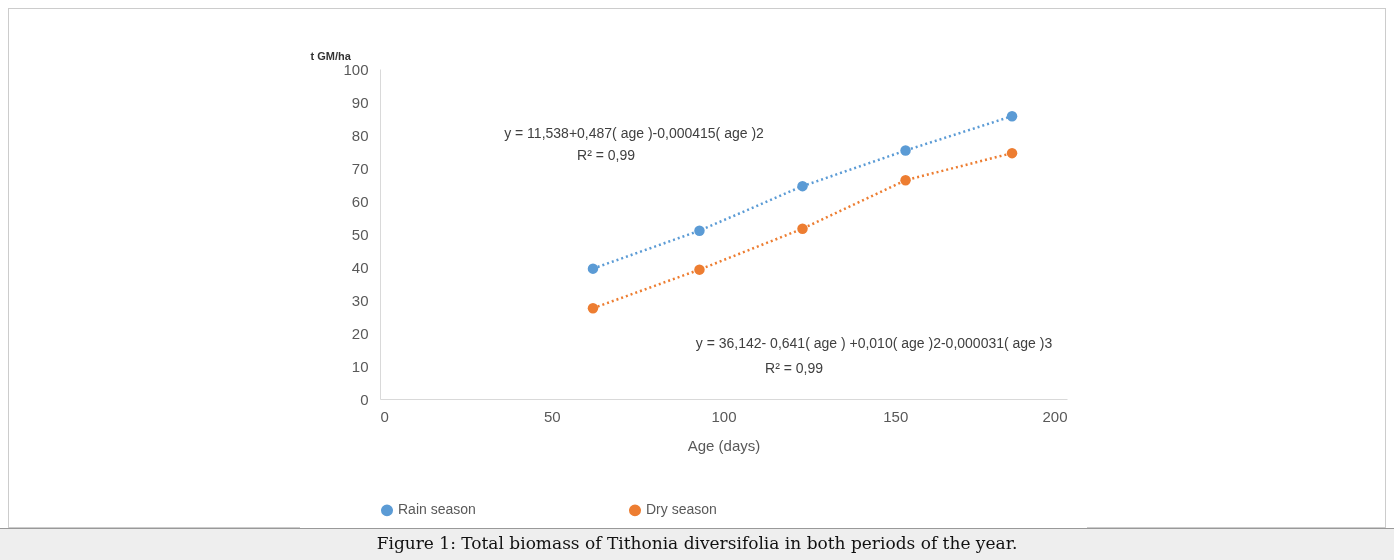 The image size is (1394, 560). Describe the element at coordinates (360, 300) in the screenshot. I see `y-tick-label: 30` at that location.